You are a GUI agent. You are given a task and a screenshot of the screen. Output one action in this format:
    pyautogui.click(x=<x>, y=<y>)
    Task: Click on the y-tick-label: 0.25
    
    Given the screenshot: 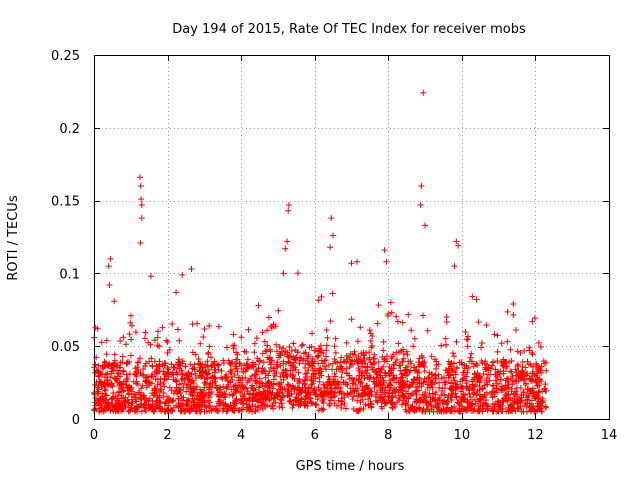 What is the action you would take?
    pyautogui.click(x=65, y=56)
    